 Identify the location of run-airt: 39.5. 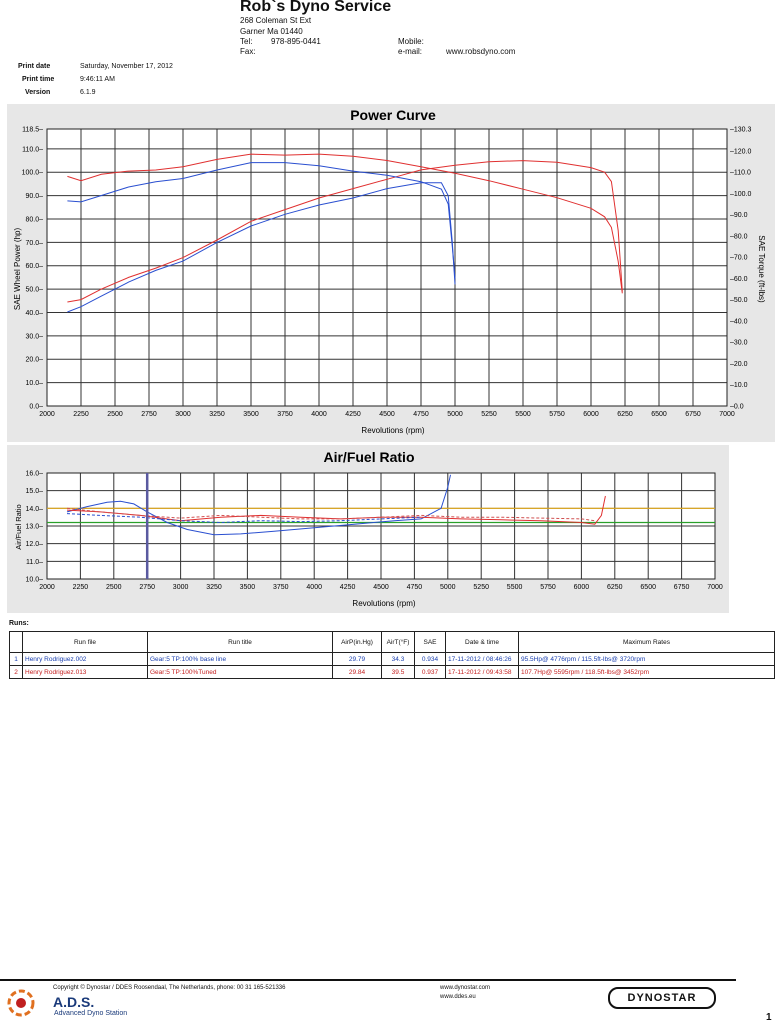
(398, 672).